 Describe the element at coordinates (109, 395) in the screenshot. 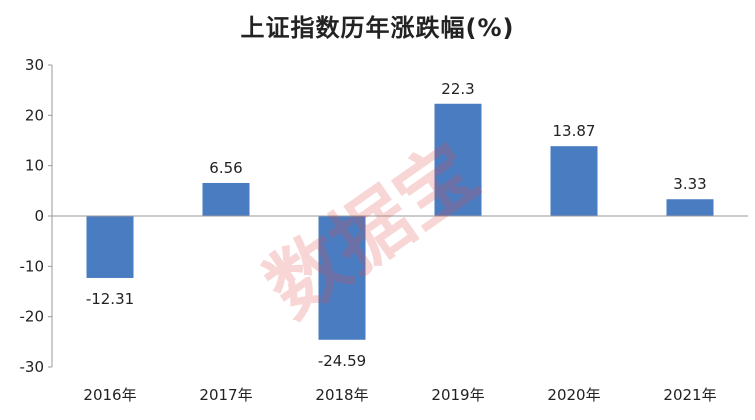

I see `x-tick-label: 2016年` at that location.